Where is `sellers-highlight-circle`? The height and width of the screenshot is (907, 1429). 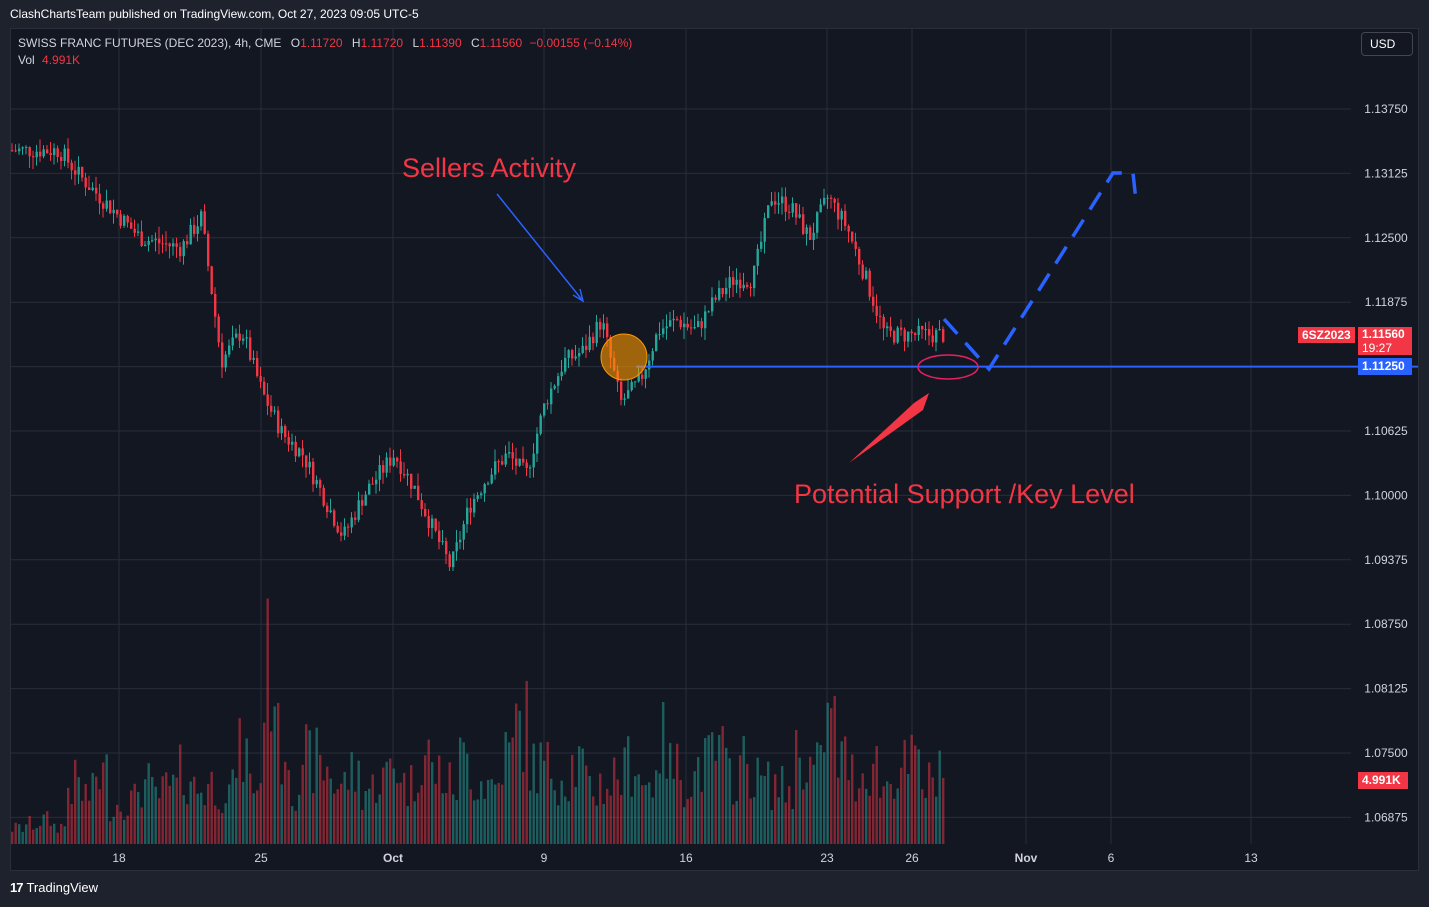 sellers-highlight-circle is located at coordinates (624, 357).